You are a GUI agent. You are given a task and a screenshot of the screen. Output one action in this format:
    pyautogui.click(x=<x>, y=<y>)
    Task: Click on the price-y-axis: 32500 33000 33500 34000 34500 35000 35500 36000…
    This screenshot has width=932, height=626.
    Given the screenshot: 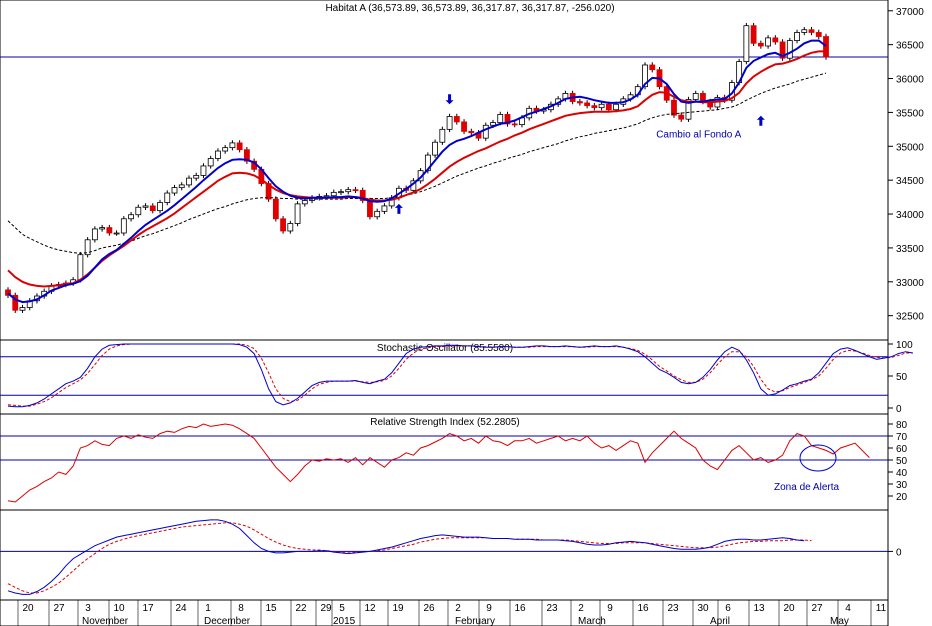 What is the action you would take?
    pyautogui.click(x=906, y=165)
    